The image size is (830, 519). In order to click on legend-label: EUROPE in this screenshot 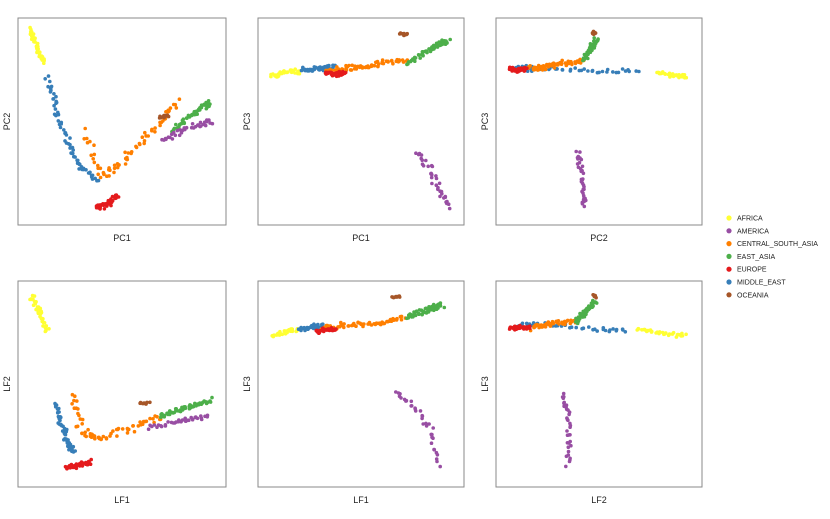, I will do `click(752, 270)`.